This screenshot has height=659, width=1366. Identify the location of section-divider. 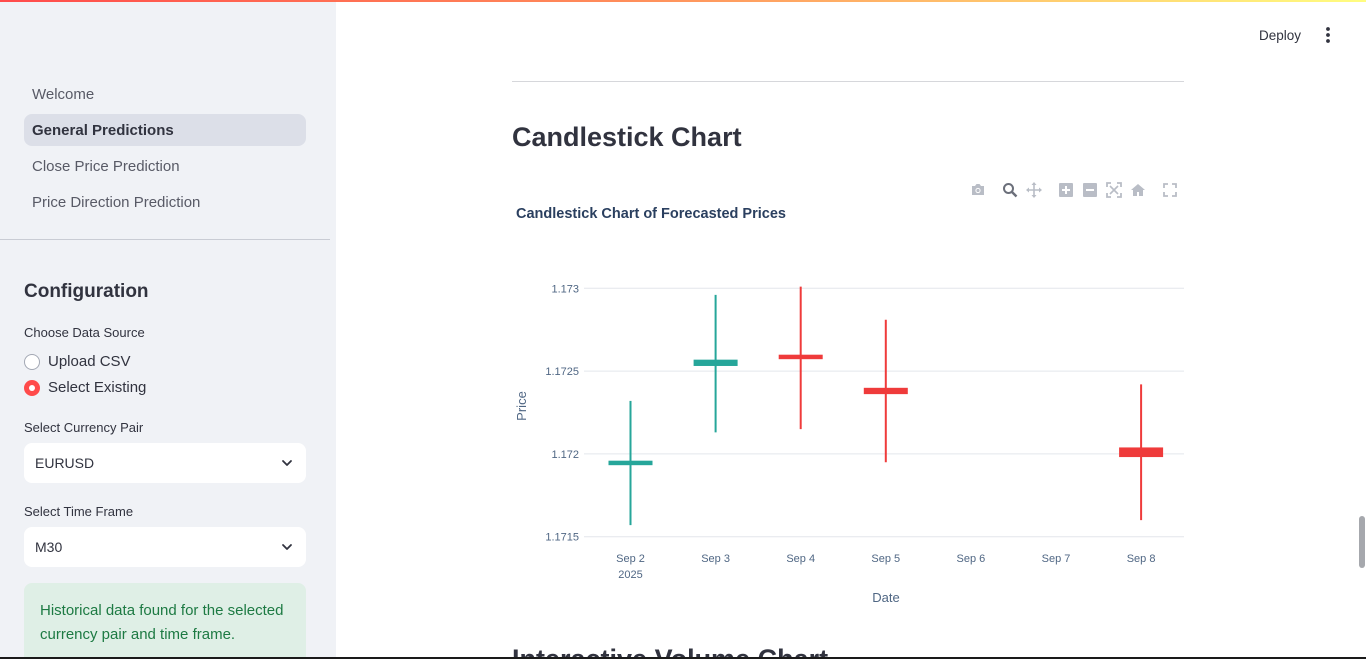
(848, 81).